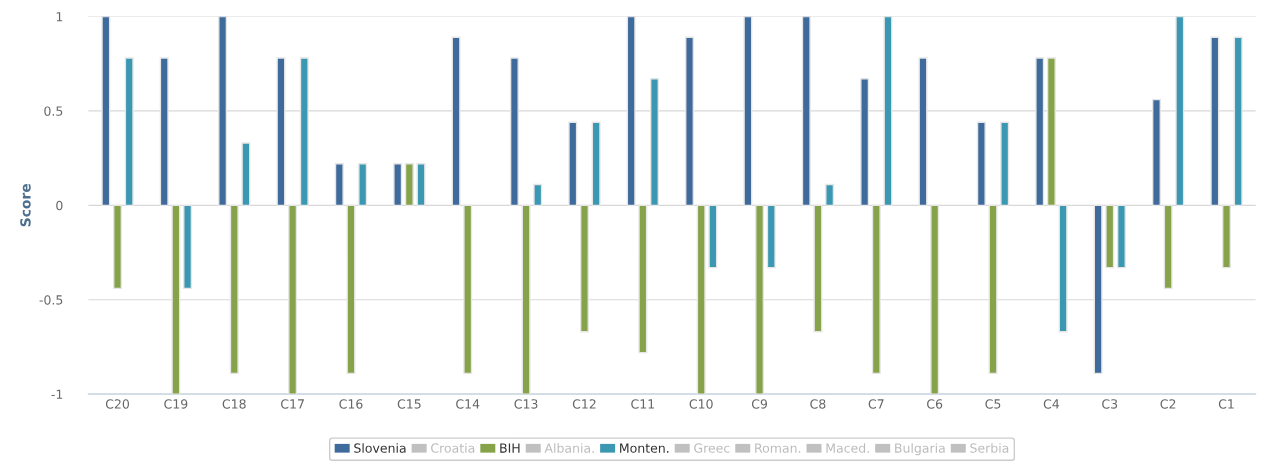  Describe the element at coordinates (712, 448) in the screenshot. I see `legend-label: Greec` at that location.